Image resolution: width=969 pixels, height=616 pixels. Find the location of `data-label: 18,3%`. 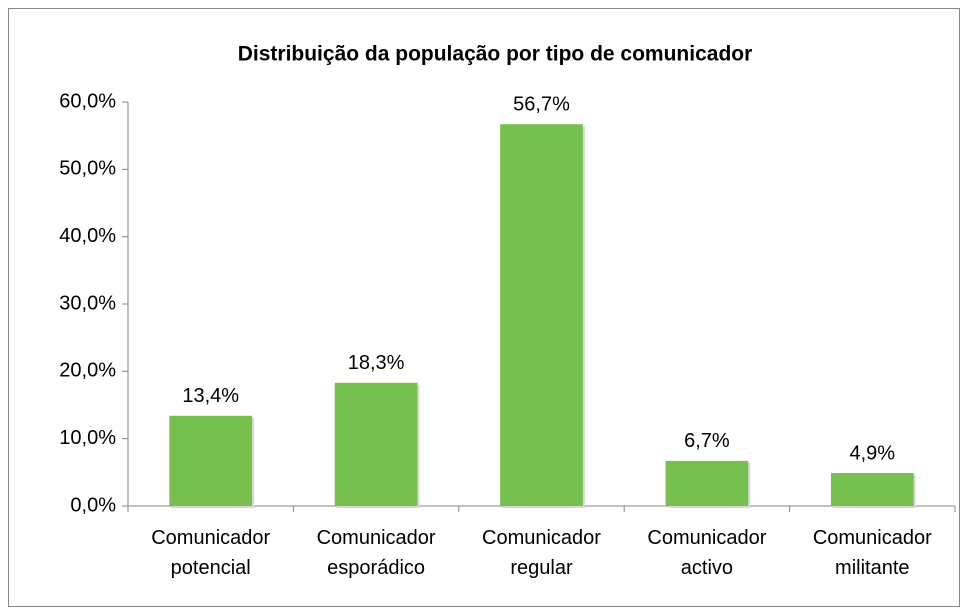

data-label: 18,3% is located at coordinates (376, 363).